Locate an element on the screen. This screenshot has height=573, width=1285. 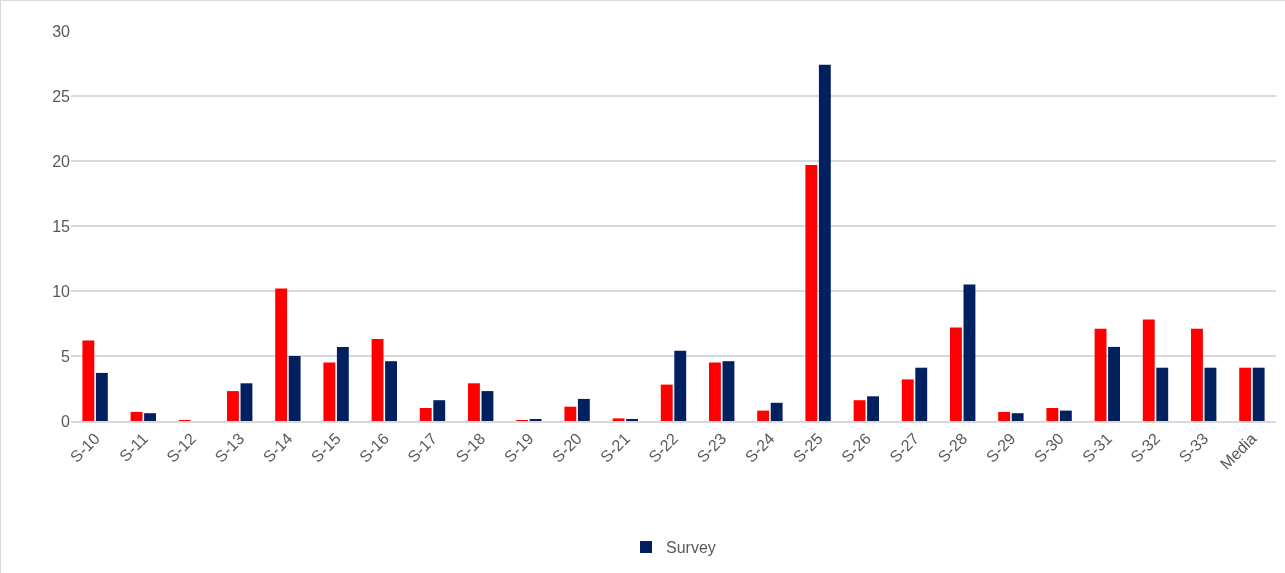
y-tick-label: 20 is located at coordinates (61, 161).